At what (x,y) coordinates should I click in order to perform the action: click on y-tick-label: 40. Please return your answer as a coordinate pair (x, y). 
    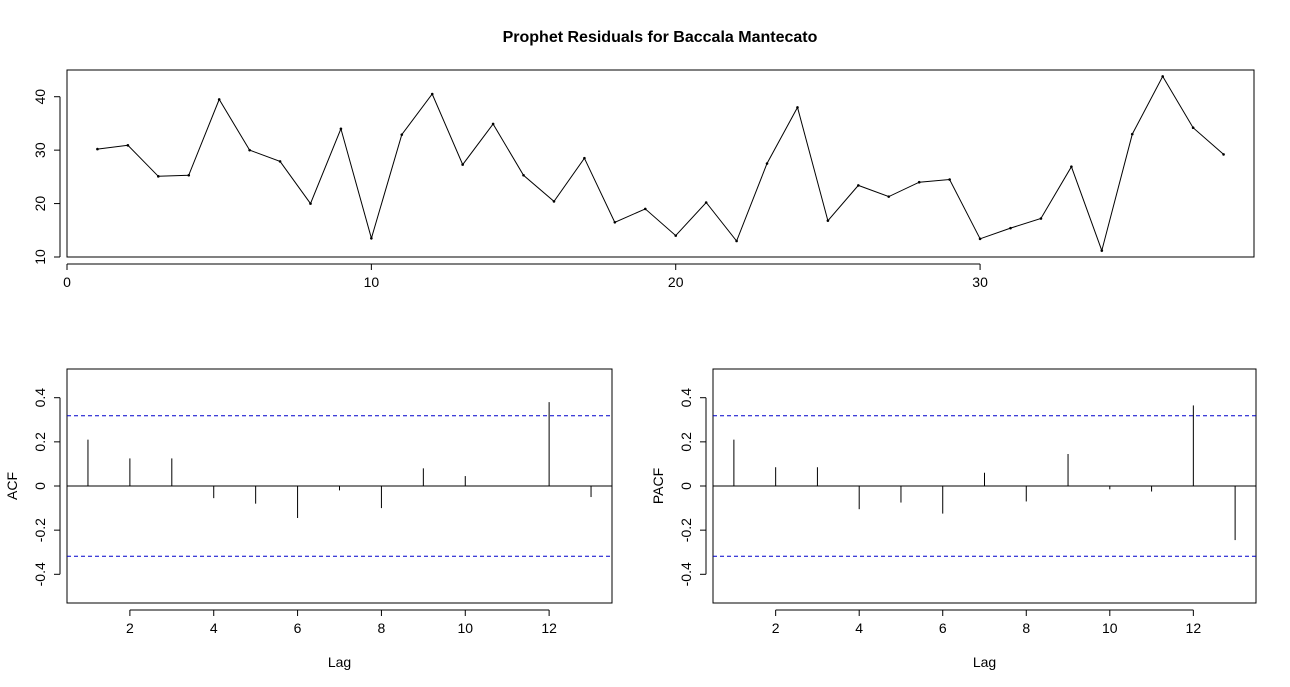
    Looking at the image, I should click on (40, 97).